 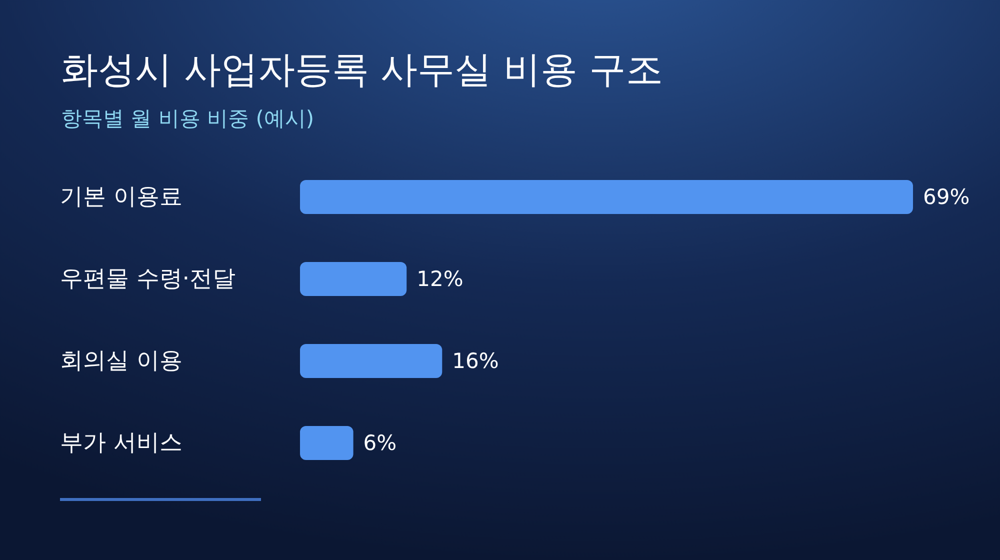 What do you see at coordinates (121, 361) in the screenshot?
I see `y-tick-label: 회의실 이용` at bounding box center [121, 361].